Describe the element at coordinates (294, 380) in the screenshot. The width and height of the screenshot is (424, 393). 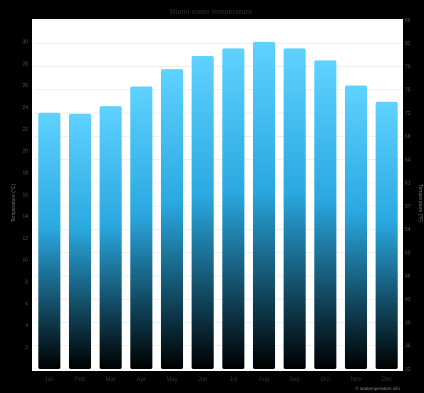
I see `x-tick-label: Sep` at that location.